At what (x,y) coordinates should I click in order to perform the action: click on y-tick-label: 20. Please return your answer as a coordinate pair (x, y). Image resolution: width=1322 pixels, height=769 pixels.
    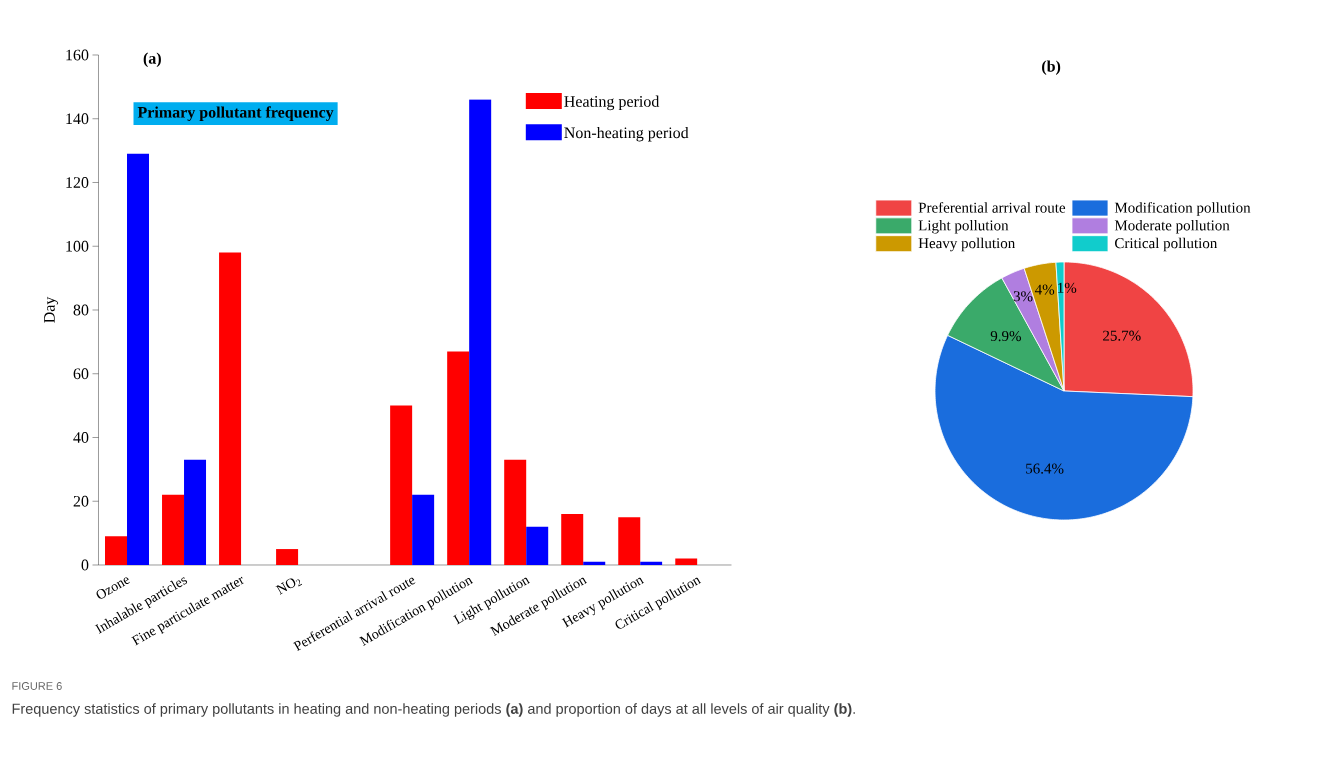
    Looking at the image, I should click on (81, 501).